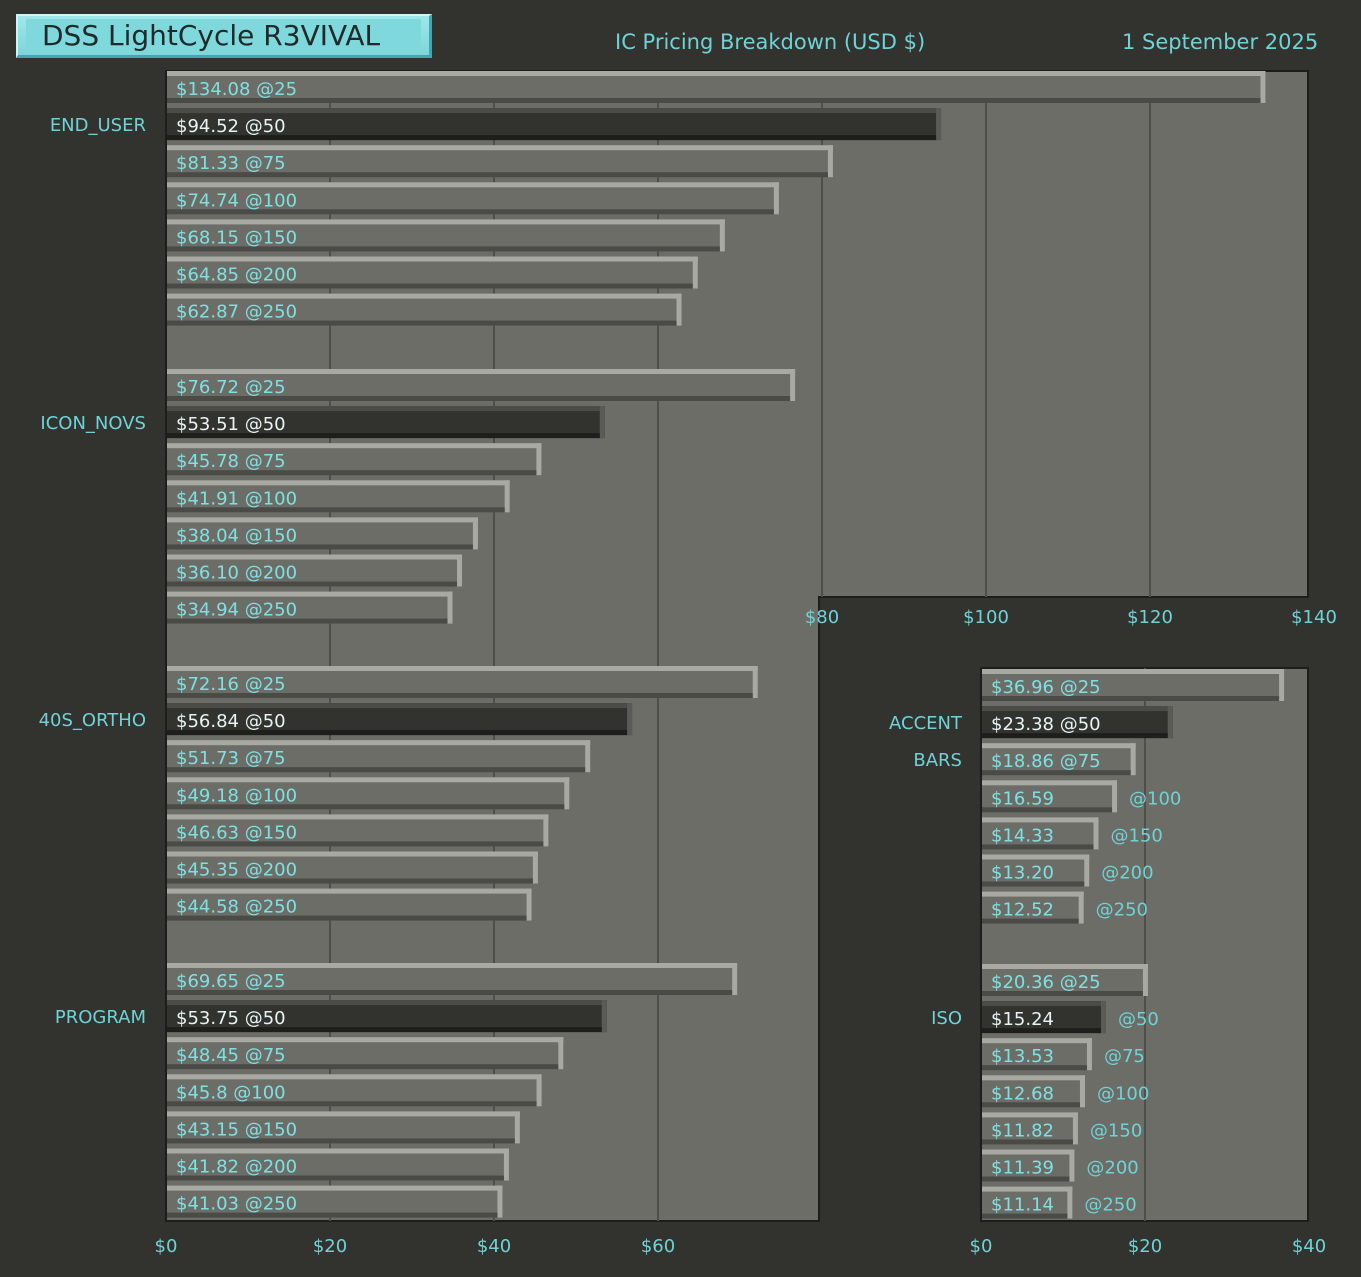 The image size is (1361, 1277). What do you see at coordinates (1022, 1093) in the screenshot?
I see `bar-data-label: $12.68` at bounding box center [1022, 1093].